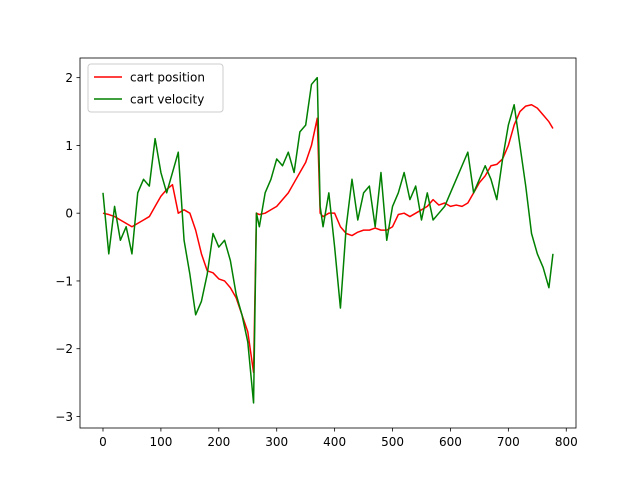 Image resolution: width=640 pixels, height=484 pixels. I want to click on x-tick-label: 600, so click(450, 442).